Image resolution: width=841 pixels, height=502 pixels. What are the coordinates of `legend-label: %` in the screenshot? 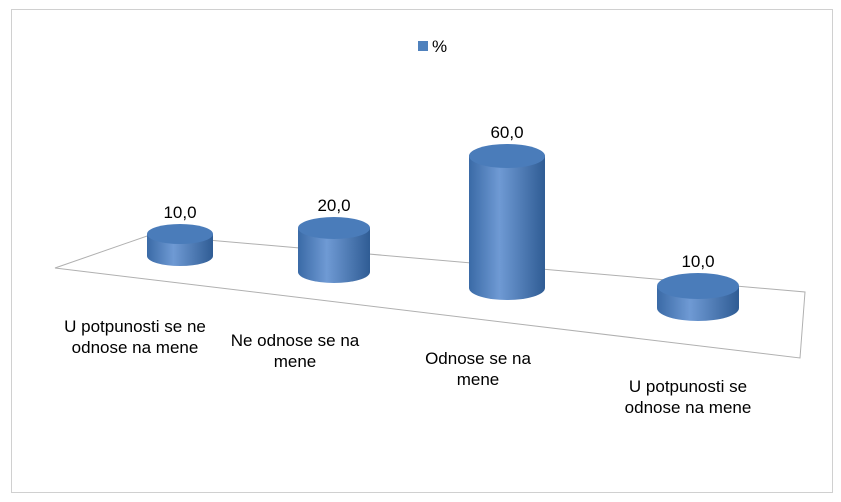 It's located at (439, 46).